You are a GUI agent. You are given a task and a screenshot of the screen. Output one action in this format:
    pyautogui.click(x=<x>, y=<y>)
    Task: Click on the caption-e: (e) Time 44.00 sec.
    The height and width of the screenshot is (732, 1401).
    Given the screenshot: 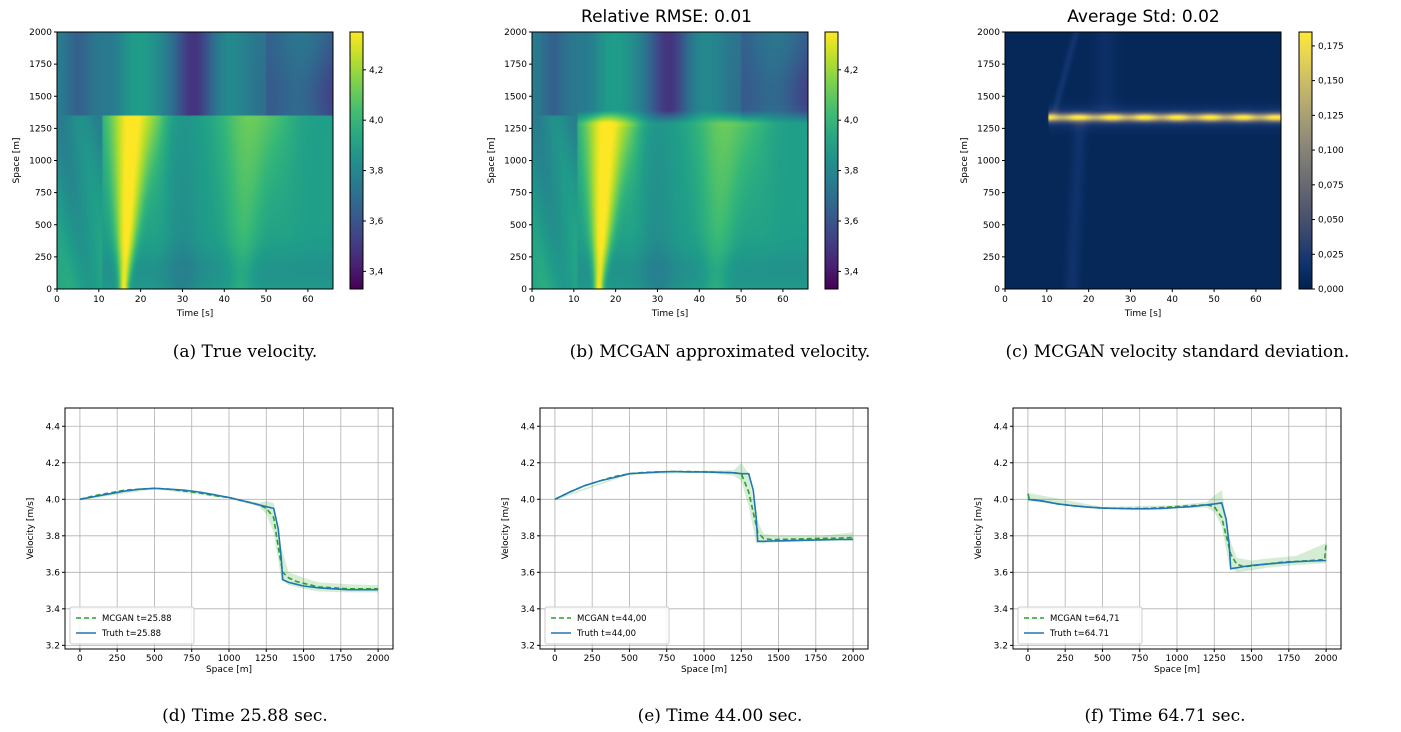 What is the action you would take?
    pyautogui.click(x=720, y=716)
    